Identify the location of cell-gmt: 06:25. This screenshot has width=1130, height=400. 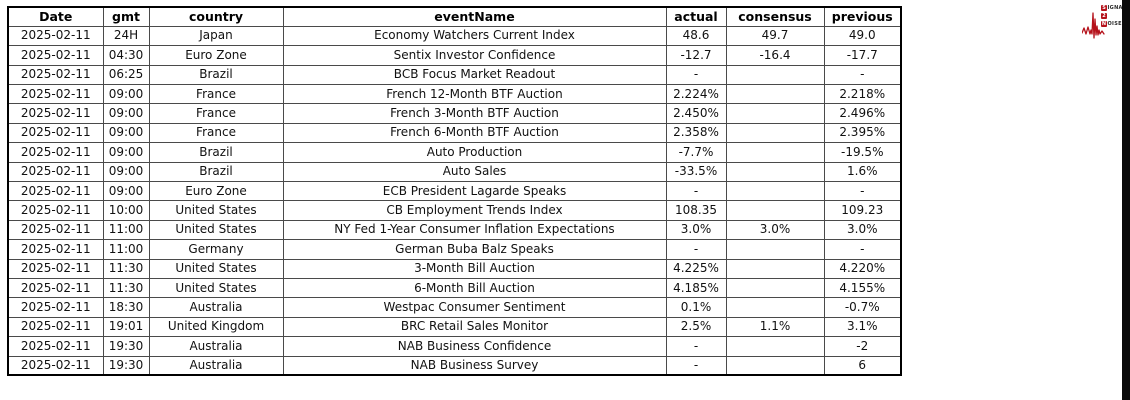
(126, 75).